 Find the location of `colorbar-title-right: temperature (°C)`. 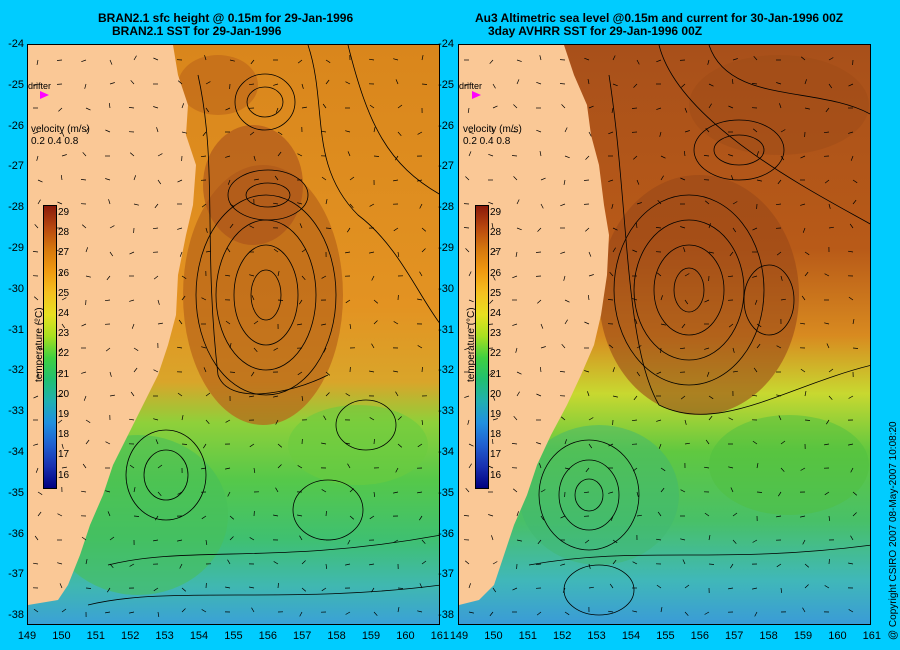

colorbar-title-right: temperature (°C) is located at coordinates (471, 344).